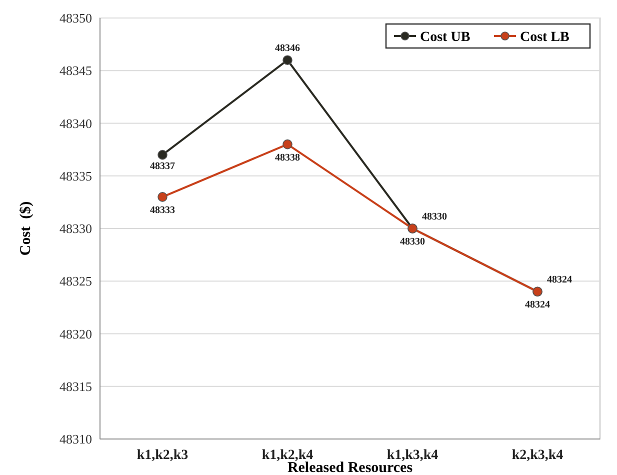 This screenshot has height=475, width=617. I want to click on y-tick-label: 48345, so click(76, 70).